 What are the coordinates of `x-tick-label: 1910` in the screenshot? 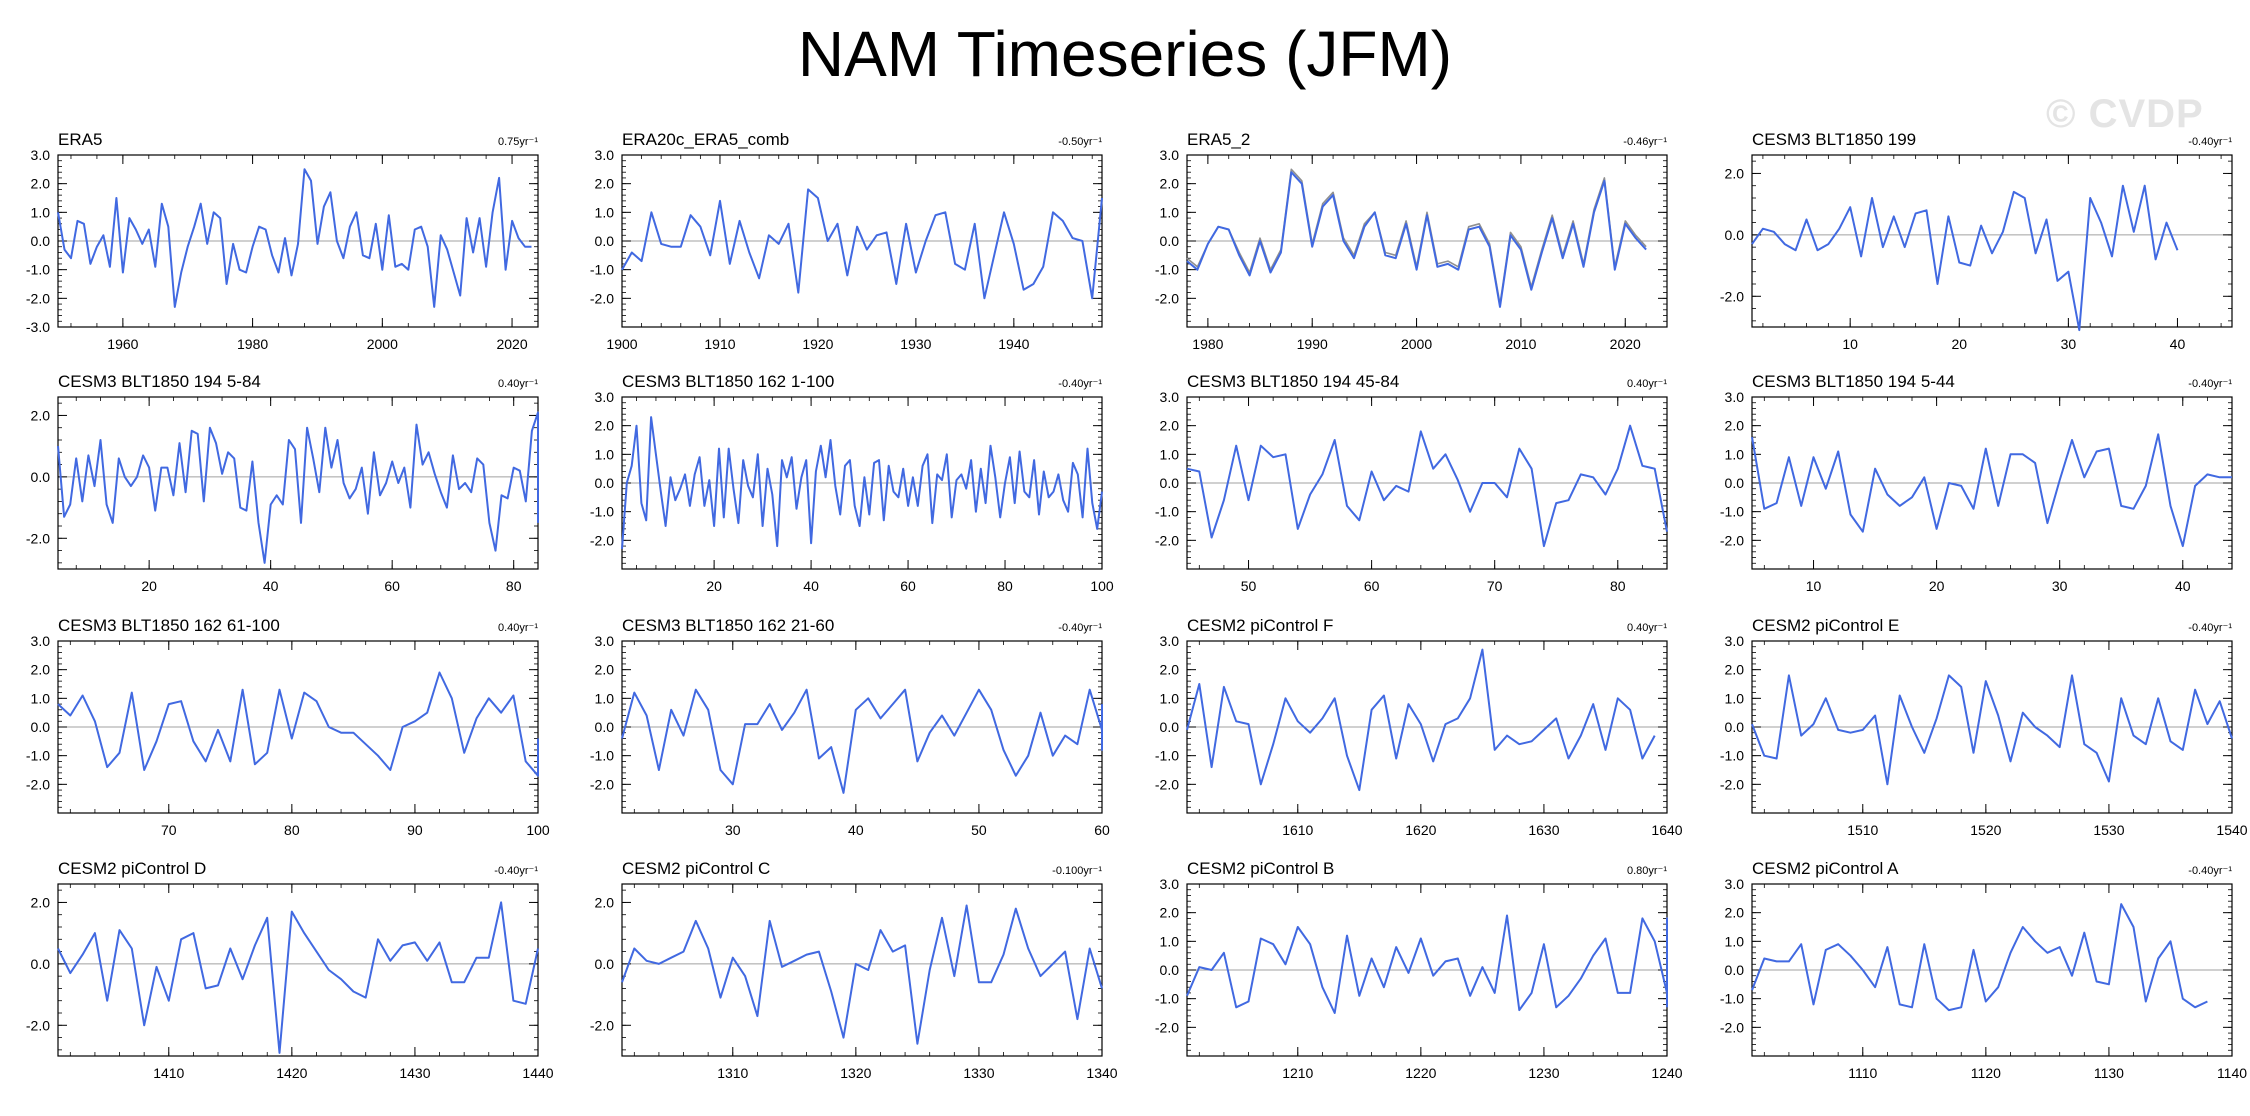 It's located at (719, 344).